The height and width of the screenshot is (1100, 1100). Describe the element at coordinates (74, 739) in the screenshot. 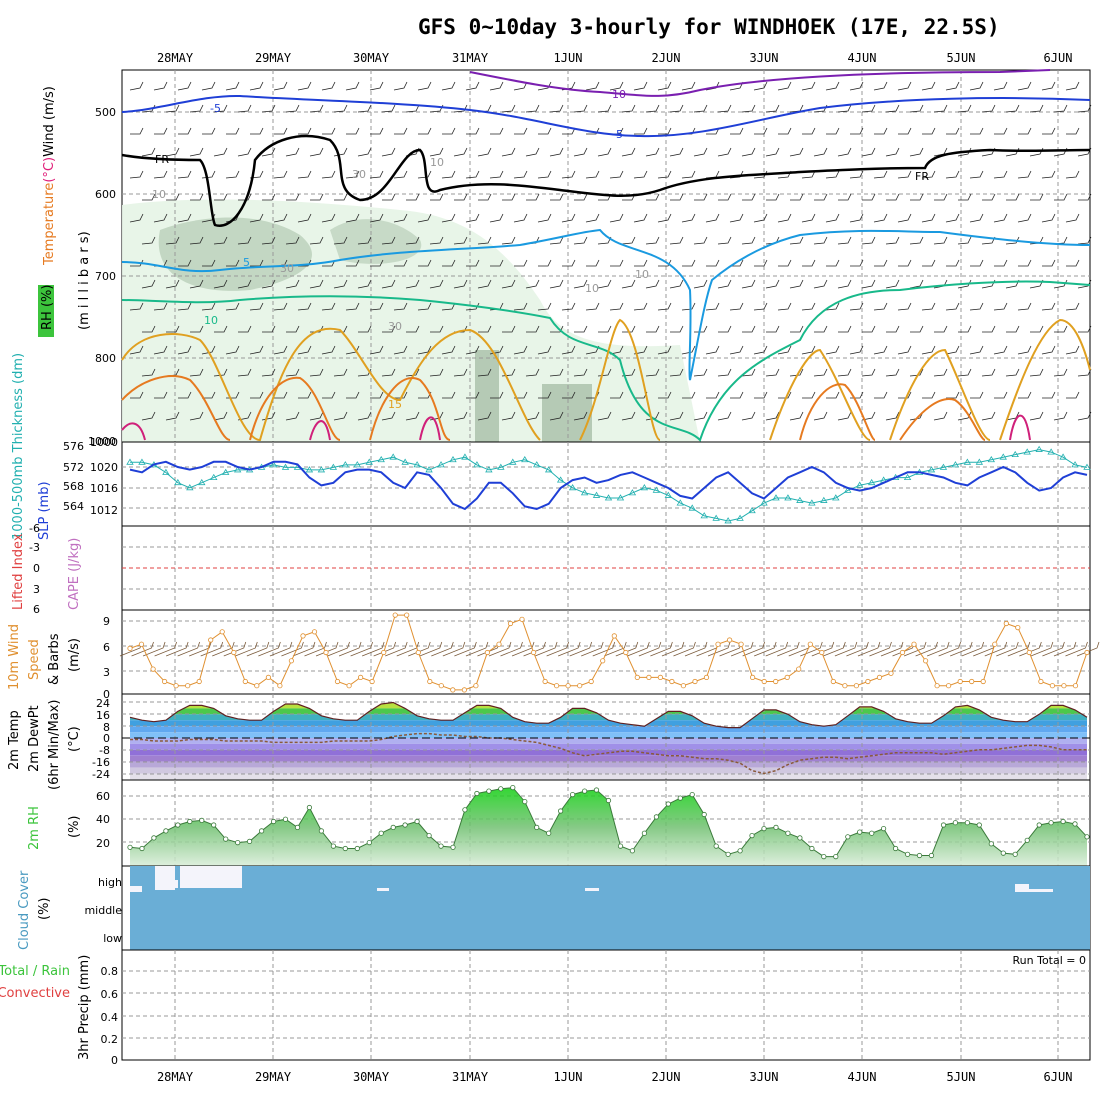

I see `temp-axis-label: (°C)` at that location.